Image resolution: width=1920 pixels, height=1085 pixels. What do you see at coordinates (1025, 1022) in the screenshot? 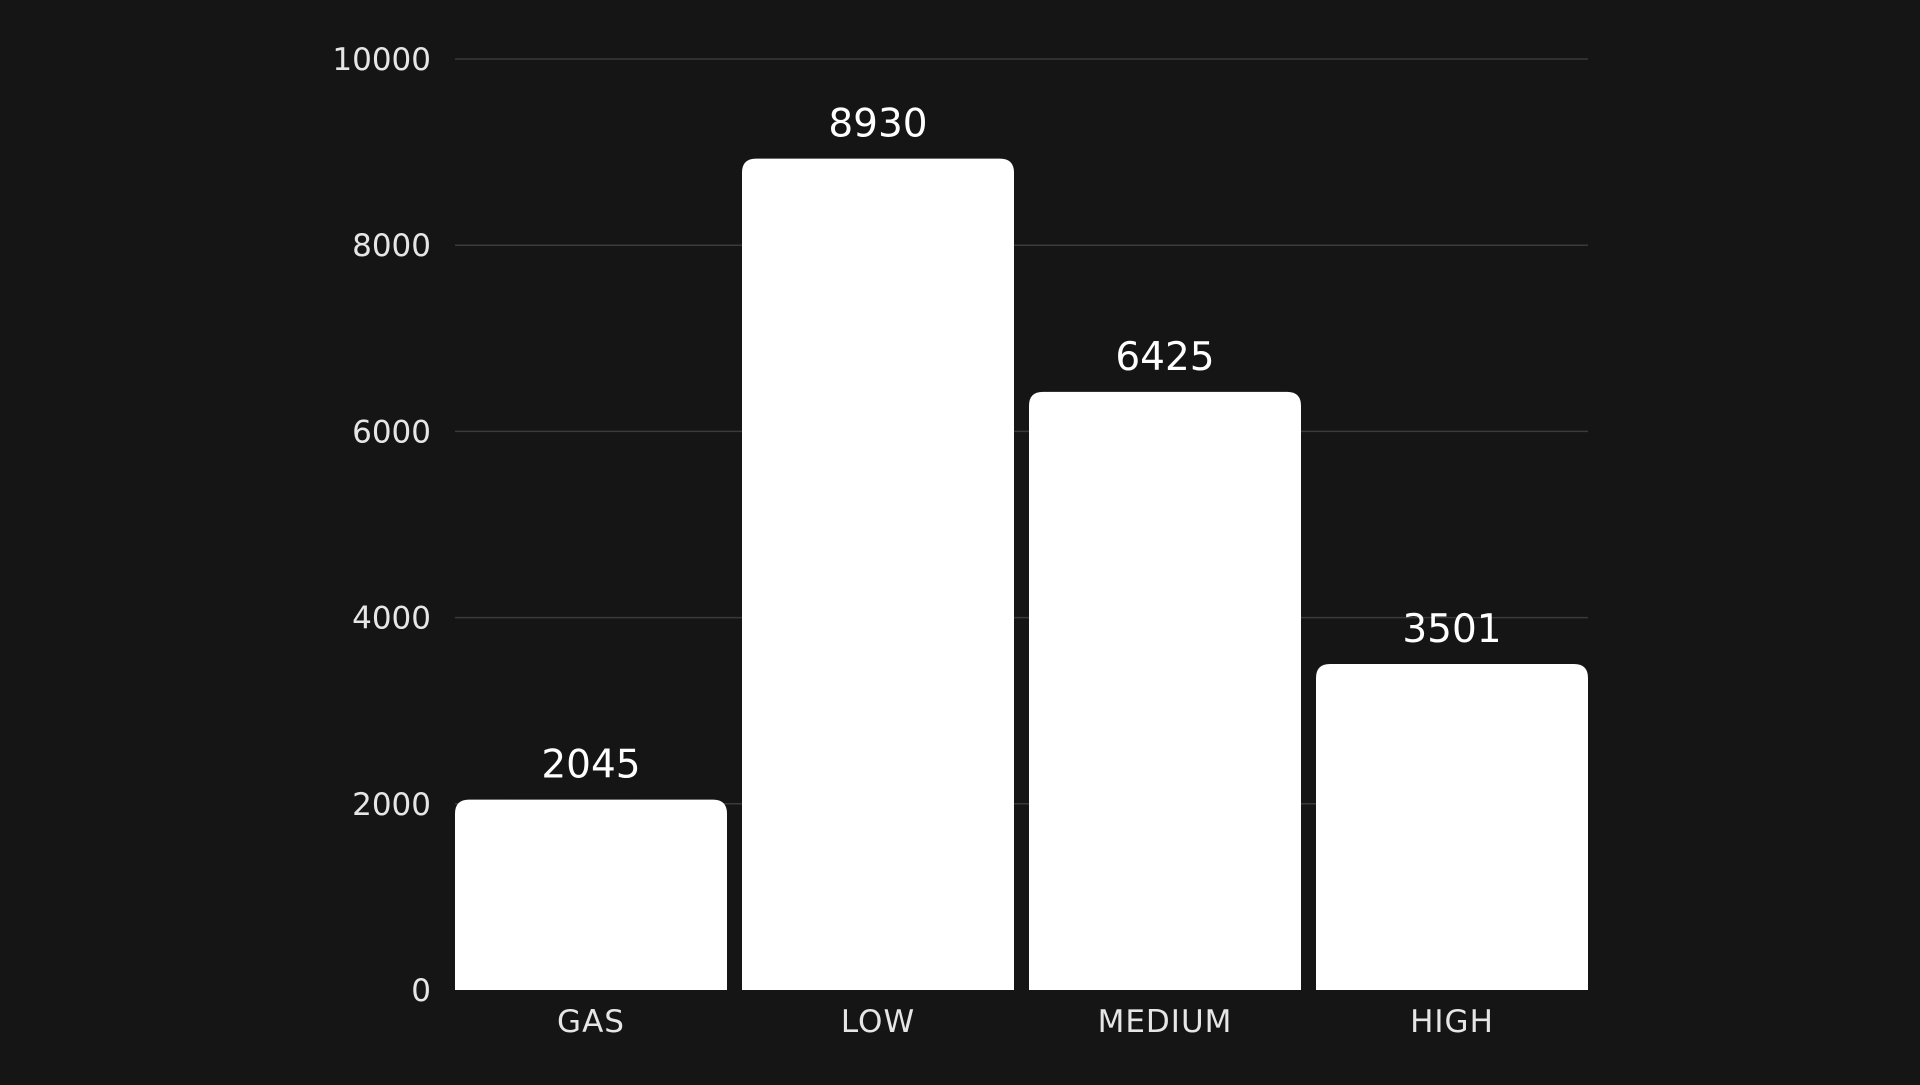
I see `x-axis-category-labels: GAS LOW MEDIUM HIGH` at bounding box center [1025, 1022].